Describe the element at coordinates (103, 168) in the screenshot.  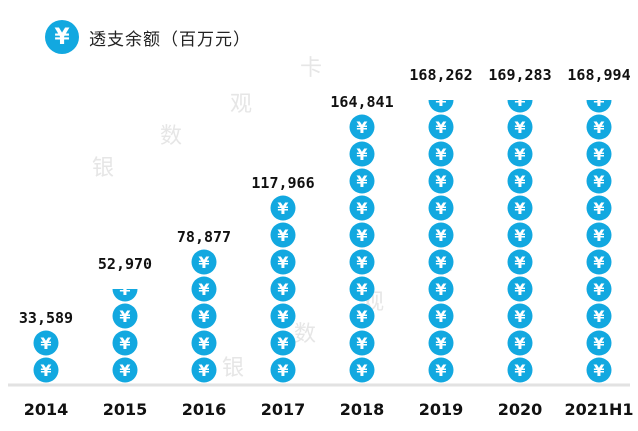
I see `watermark-char: 银` at that location.